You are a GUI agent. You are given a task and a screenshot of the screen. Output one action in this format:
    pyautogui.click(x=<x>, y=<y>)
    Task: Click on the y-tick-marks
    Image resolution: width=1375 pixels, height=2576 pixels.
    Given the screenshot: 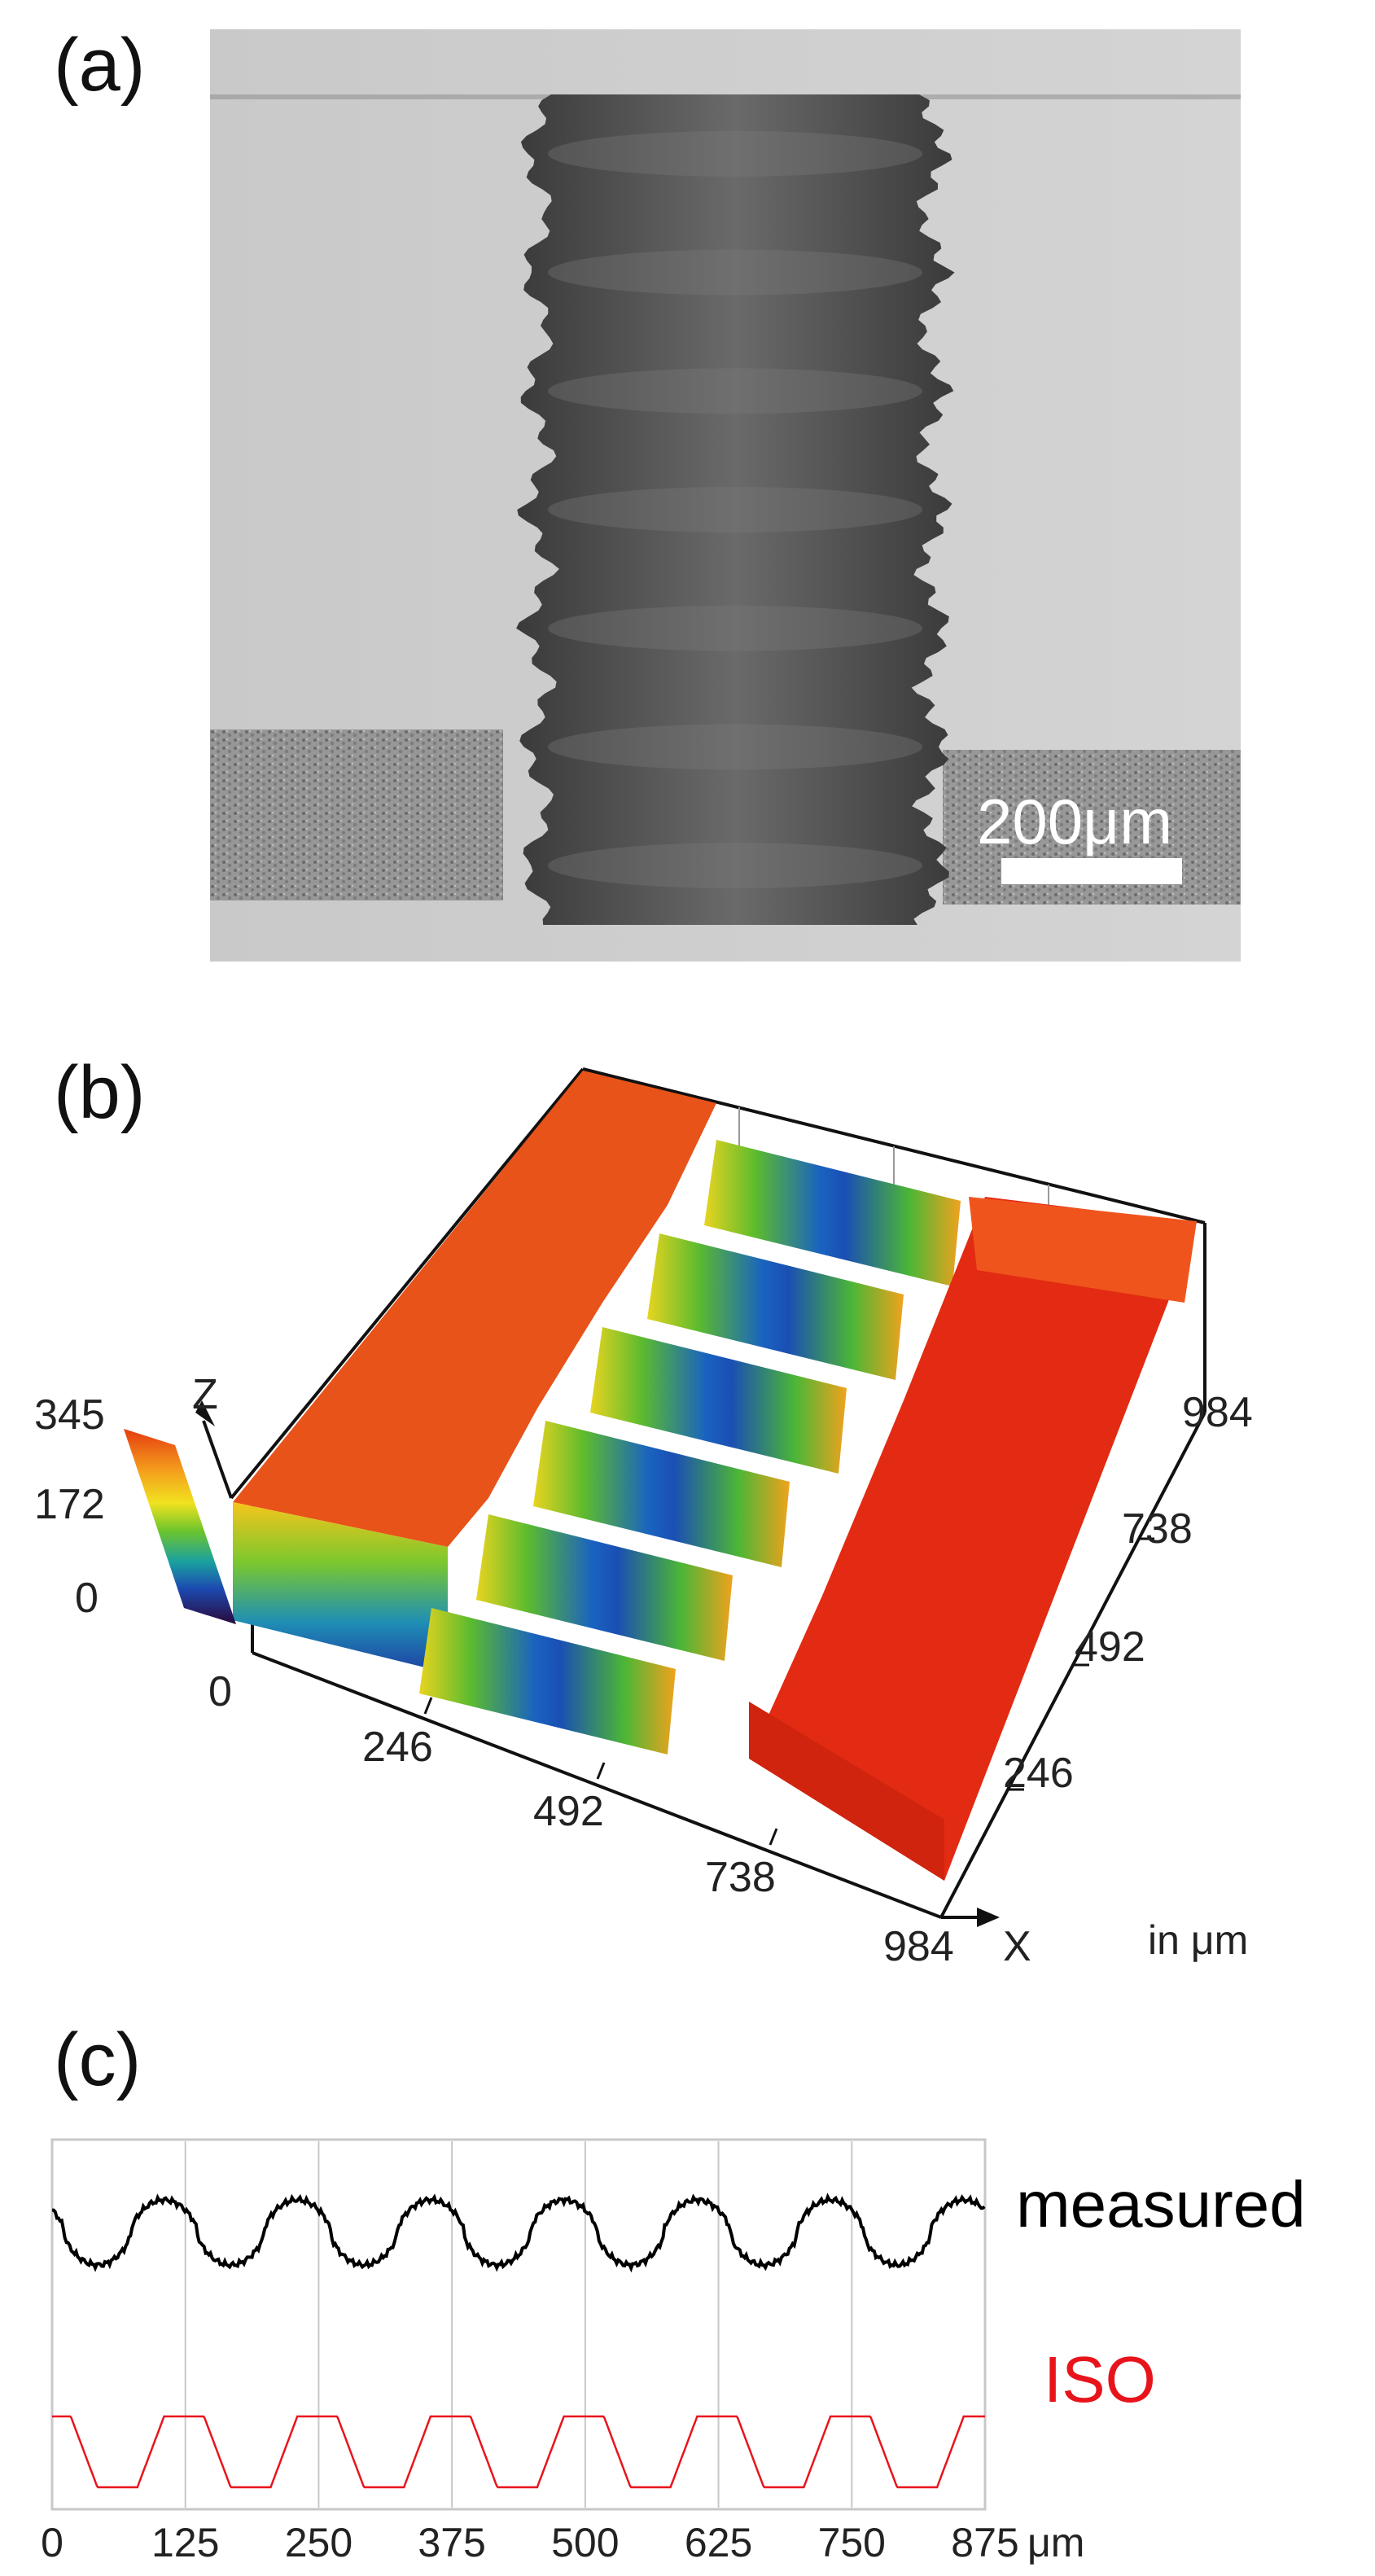 What is the action you would take?
    pyautogui.click(x=1081, y=1664)
    